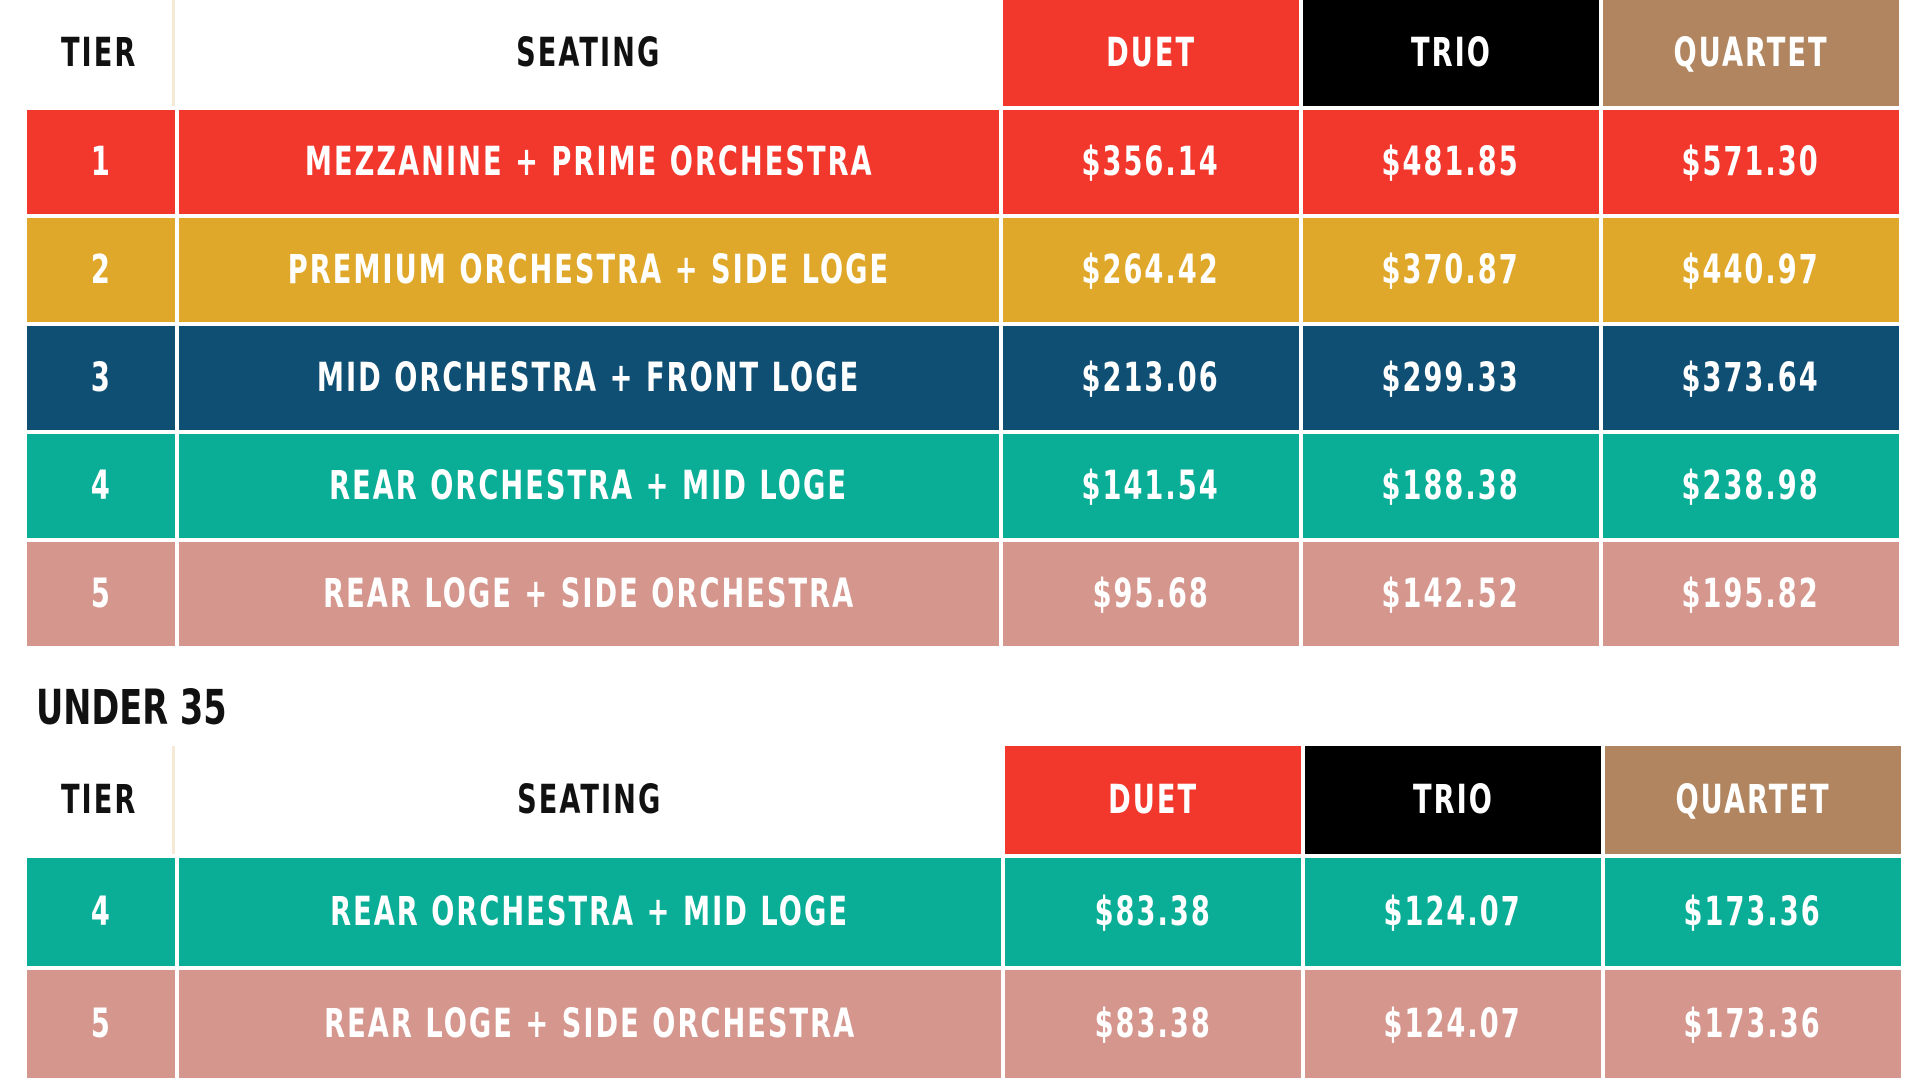 The height and width of the screenshot is (1080, 1920). What do you see at coordinates (1453, 1024) in the screenshot?
I see `u35-row-5-trio-price: $124.07` at bounding box center [1453, 1024].